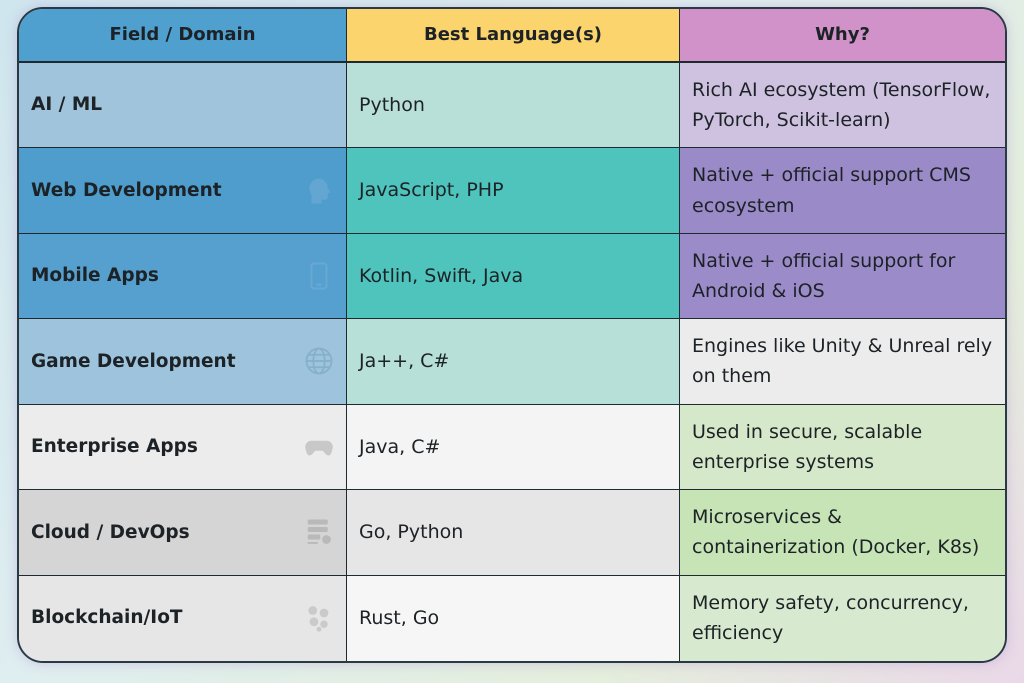  I want to click on languages-cell: Python, so click(513, 106).